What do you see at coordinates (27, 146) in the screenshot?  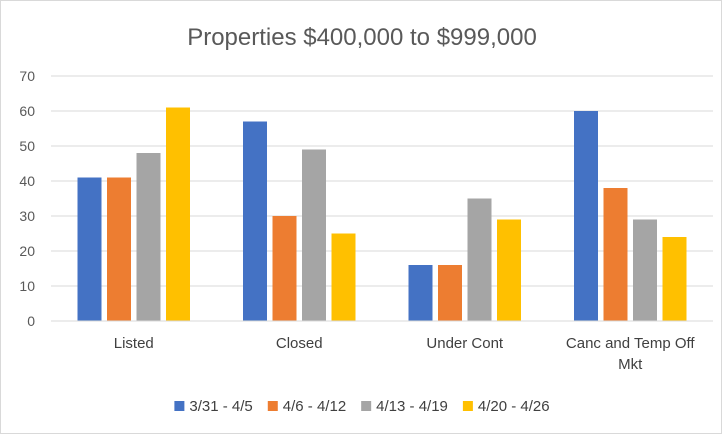 I see `y-tick-label: 50` at bounding box center [27, 146].